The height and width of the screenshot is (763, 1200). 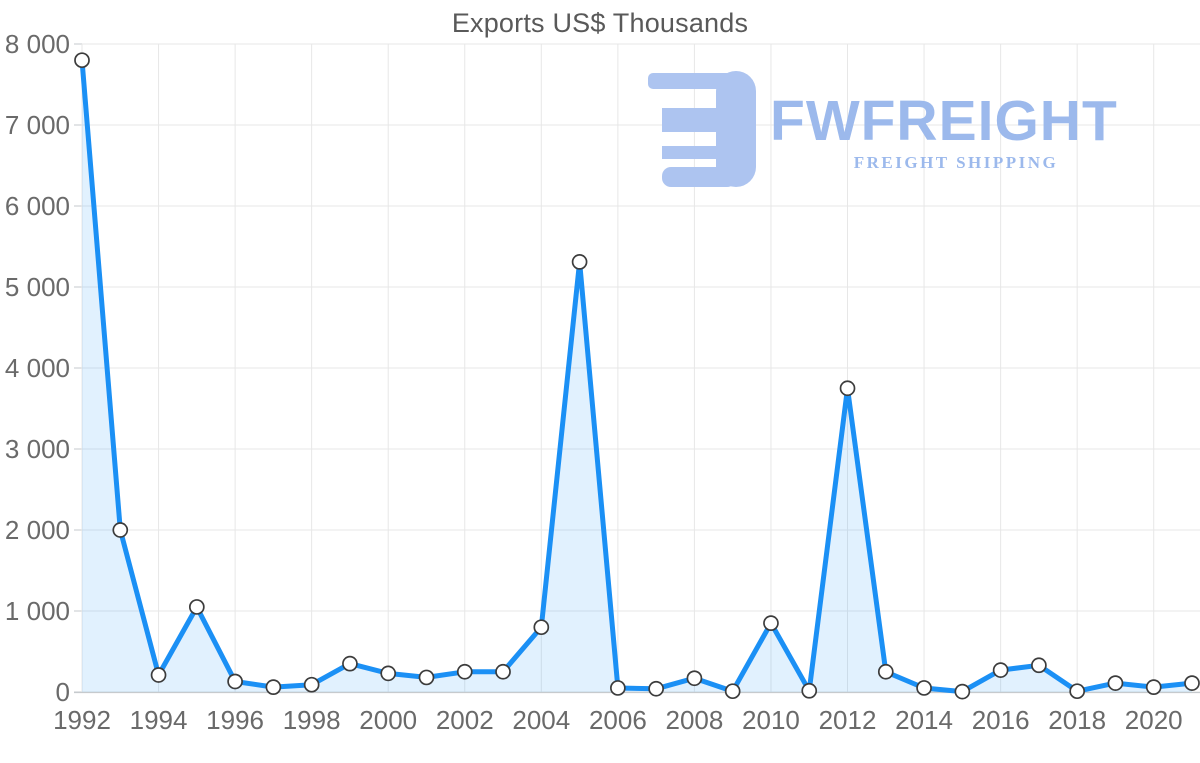 I want to click on x-tick-label: 1998, so click(x=312, y=720).